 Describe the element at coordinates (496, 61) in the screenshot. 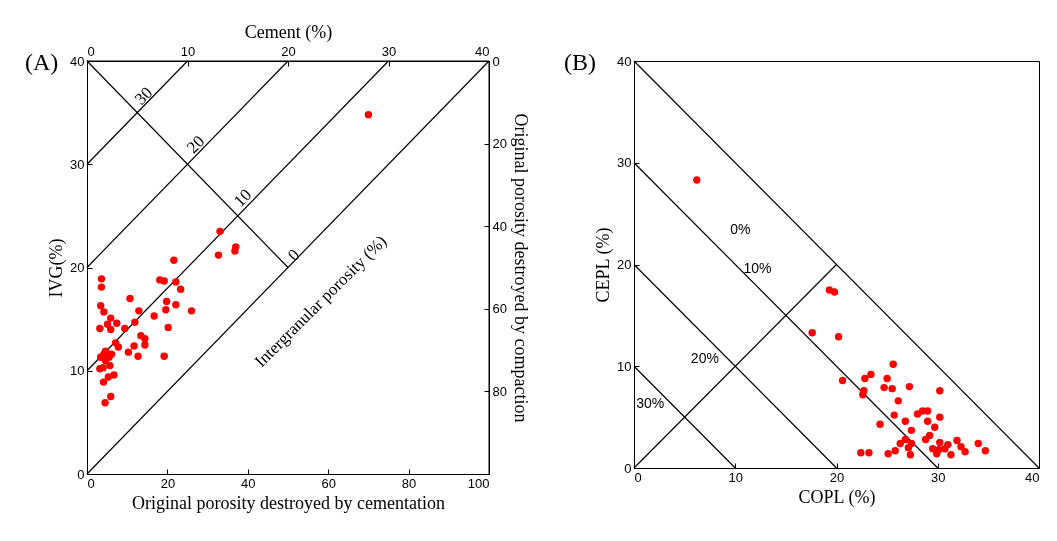

I see `y2-tick-label: 0` at that location.